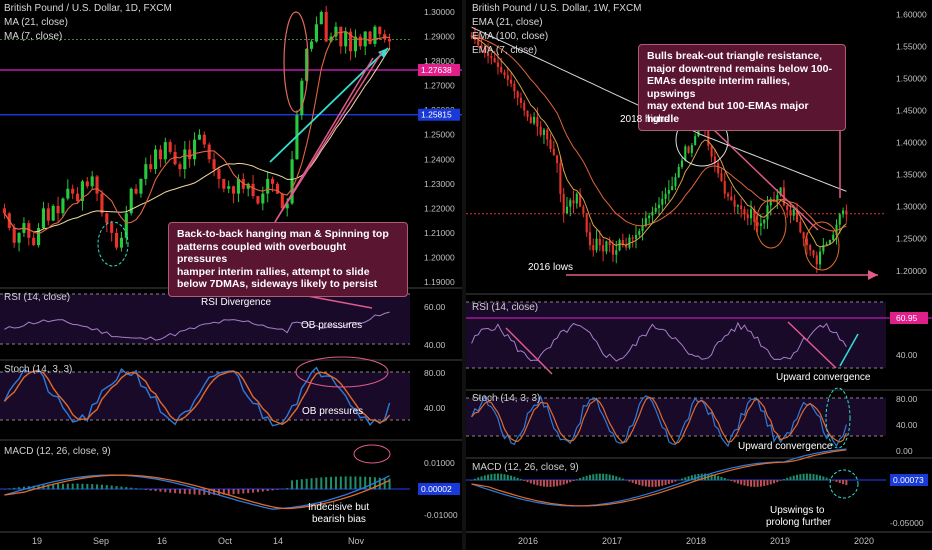 Image resolution: width=932 pixels, height=550 pixels. What do you see at coordinates (439, 233) in the screenshot?
I see `daily-price-tick: 1.21000` at bounding box center [439, 233].